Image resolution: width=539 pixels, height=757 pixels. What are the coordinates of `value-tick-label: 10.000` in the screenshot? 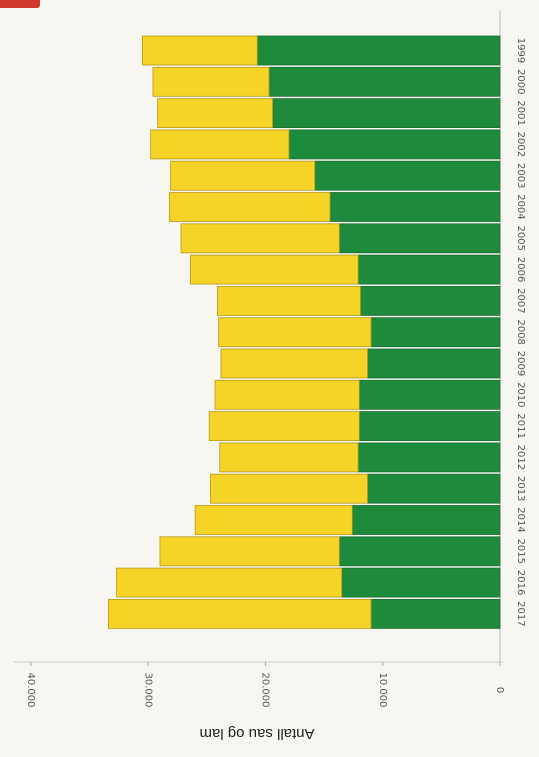 It's located at (382, 690).